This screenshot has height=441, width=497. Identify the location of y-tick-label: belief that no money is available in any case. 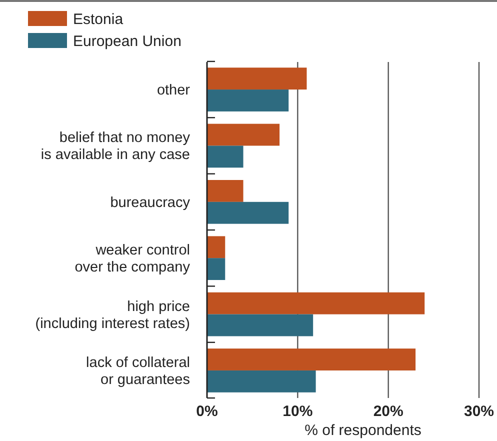
(115, 147).